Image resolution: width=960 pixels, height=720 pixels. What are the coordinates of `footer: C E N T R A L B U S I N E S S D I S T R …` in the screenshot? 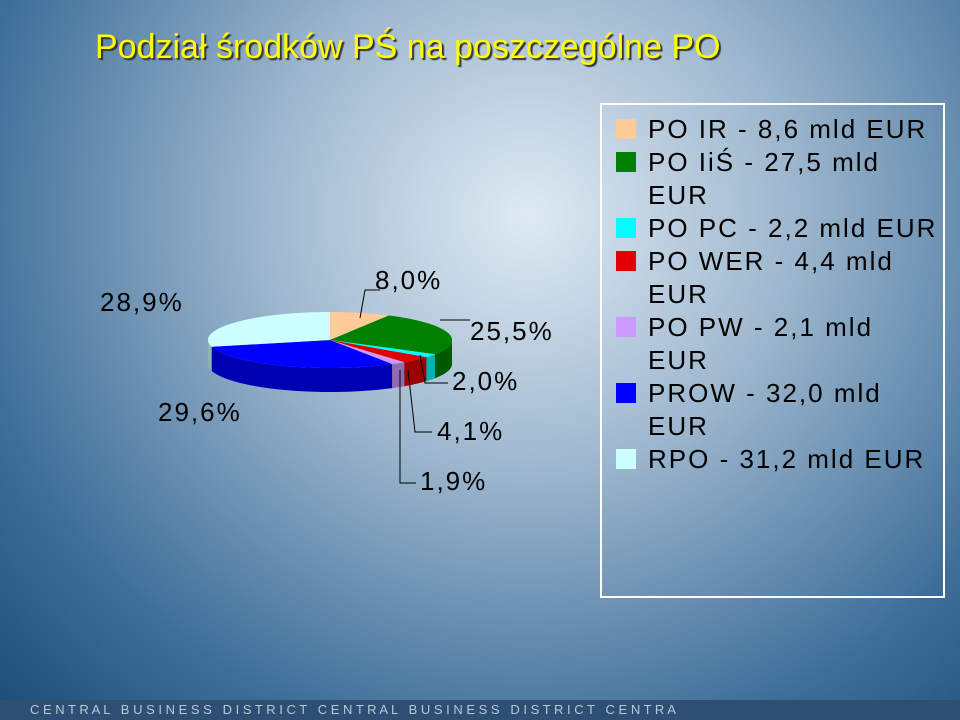 It's located at (480, 710).